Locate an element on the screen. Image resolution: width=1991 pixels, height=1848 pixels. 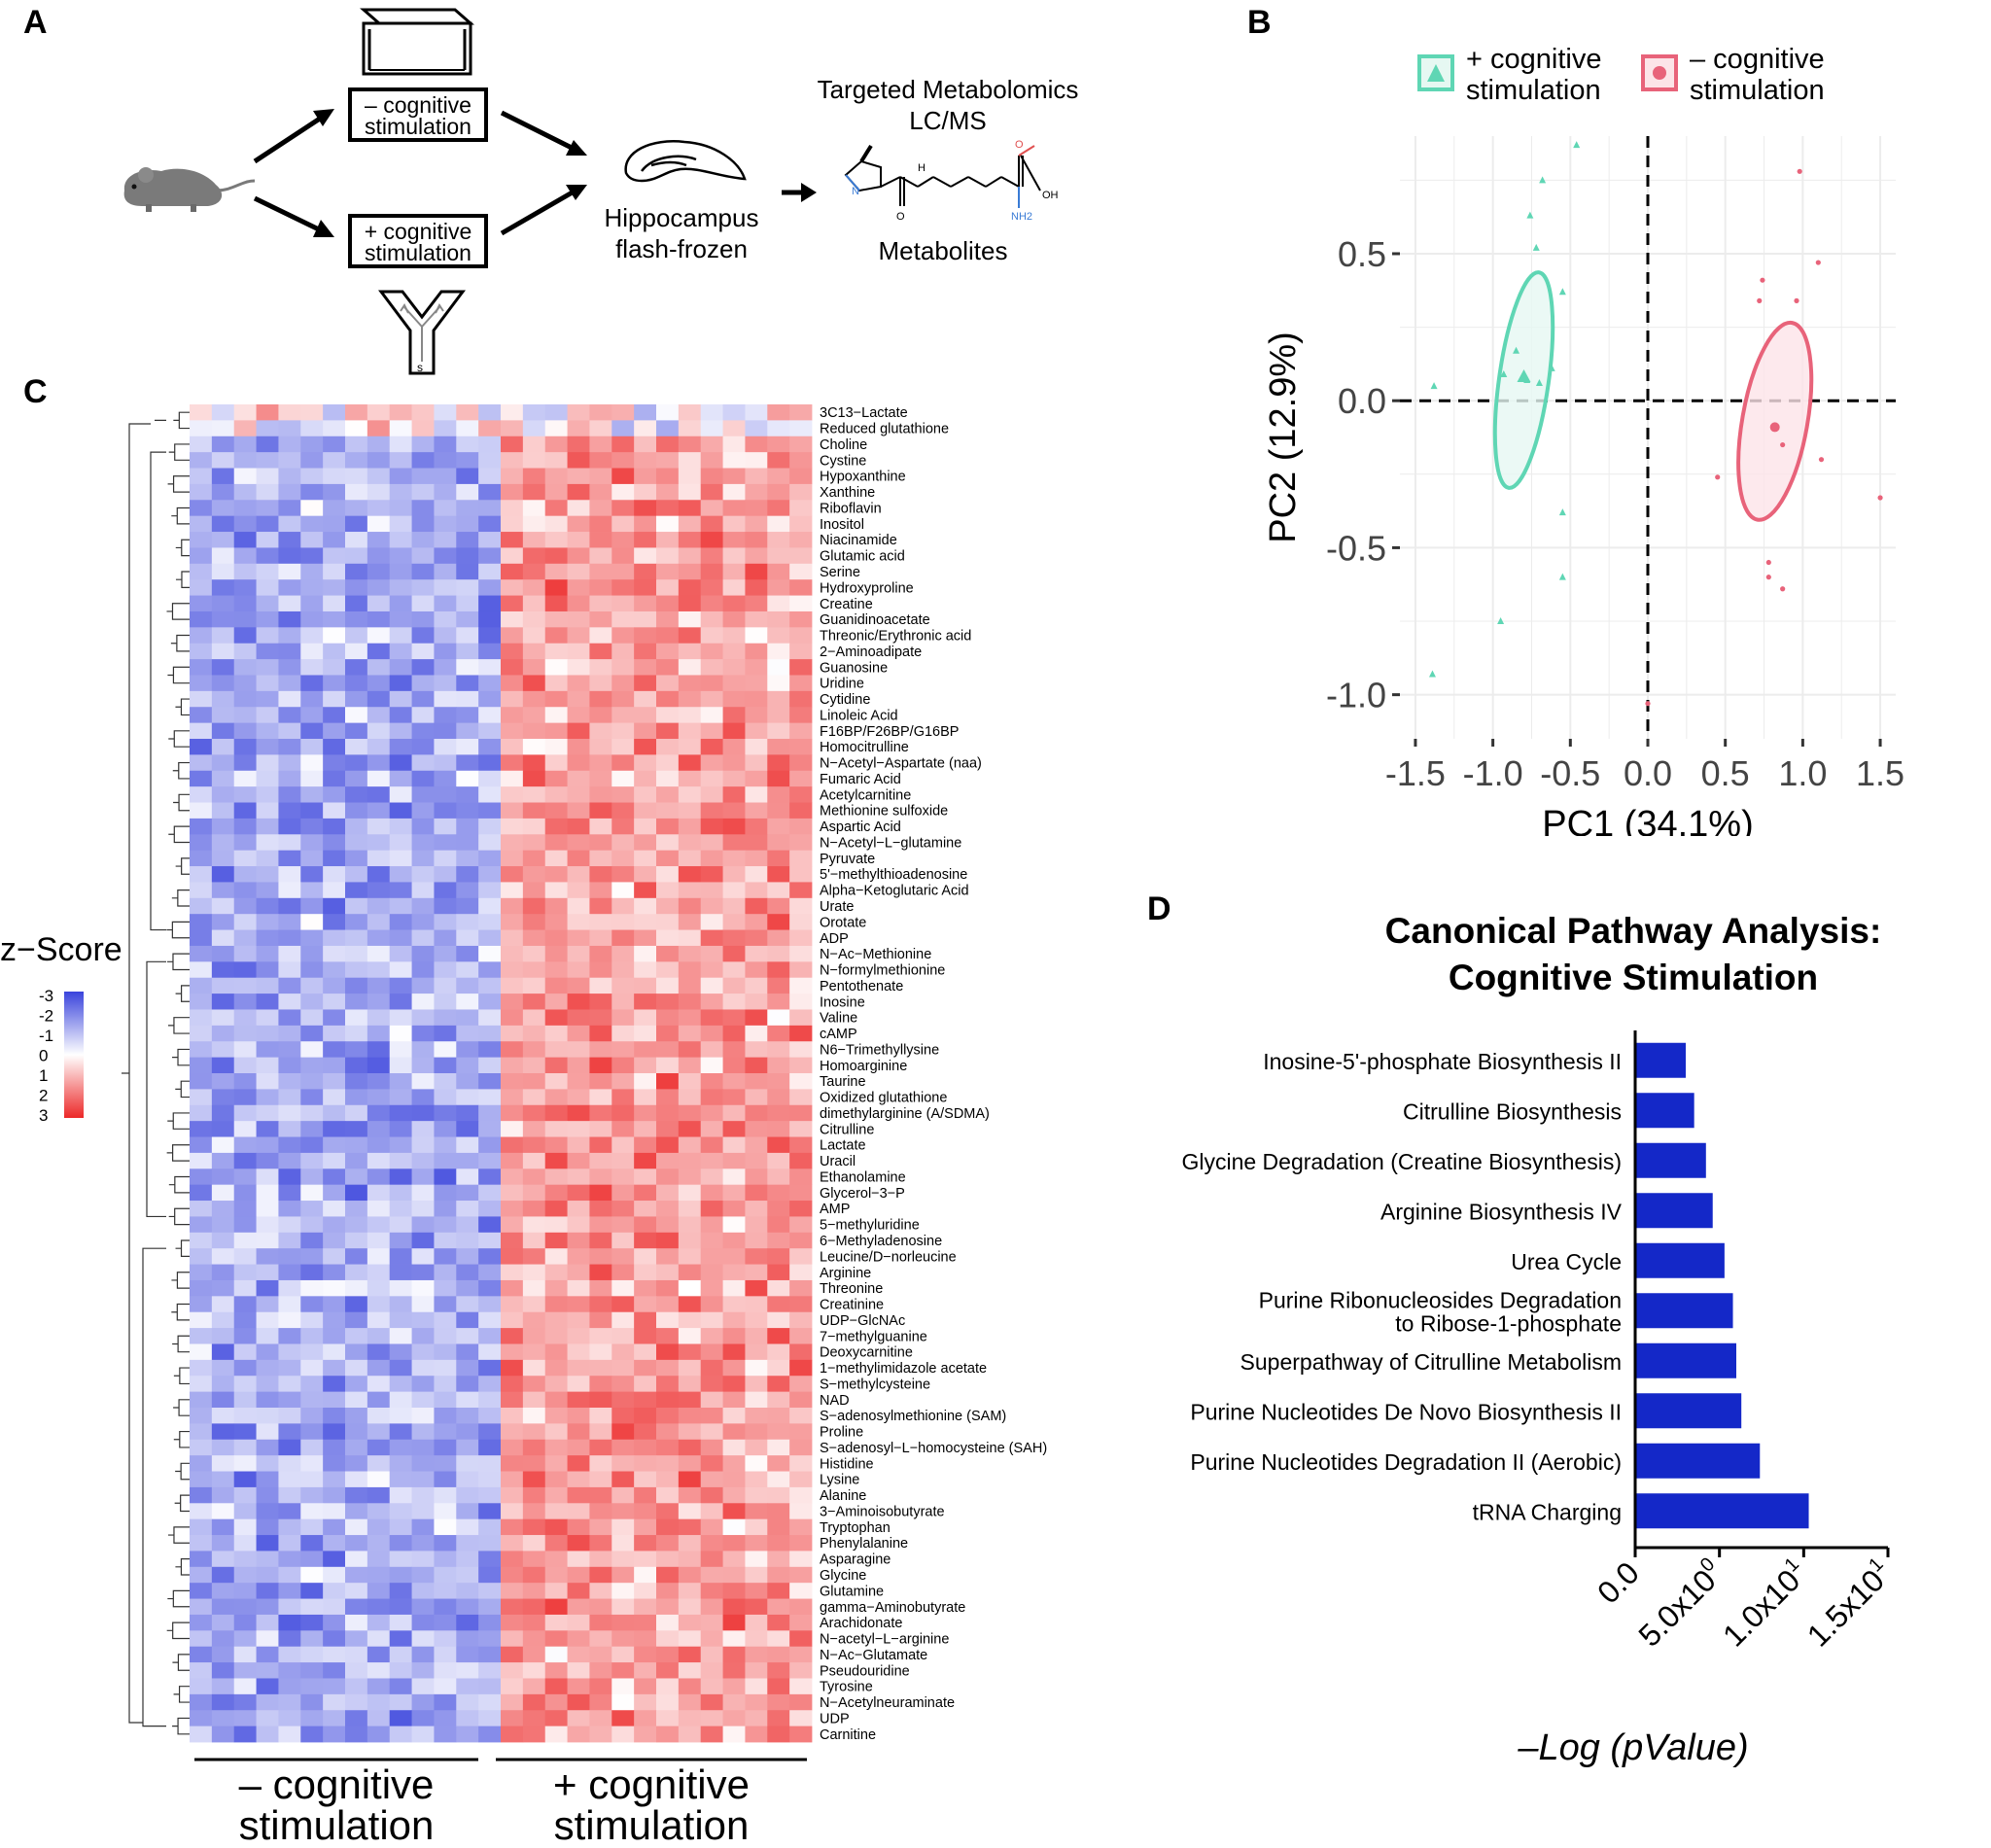
heatmap-cell-r8-c22 is located at coordinates (690, 540).